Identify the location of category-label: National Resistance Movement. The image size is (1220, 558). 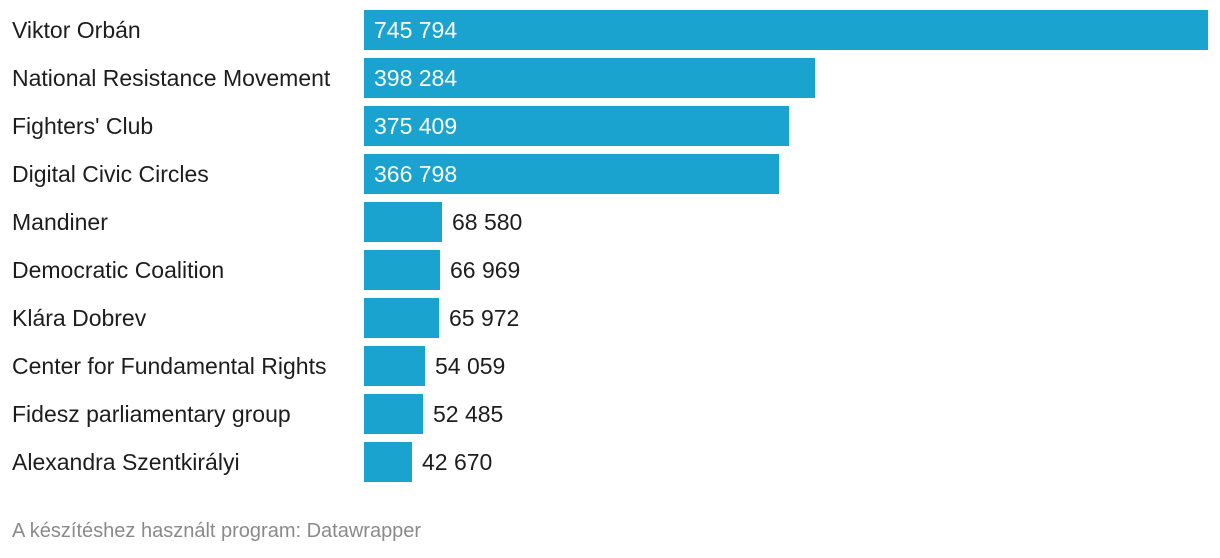
(171, 78).